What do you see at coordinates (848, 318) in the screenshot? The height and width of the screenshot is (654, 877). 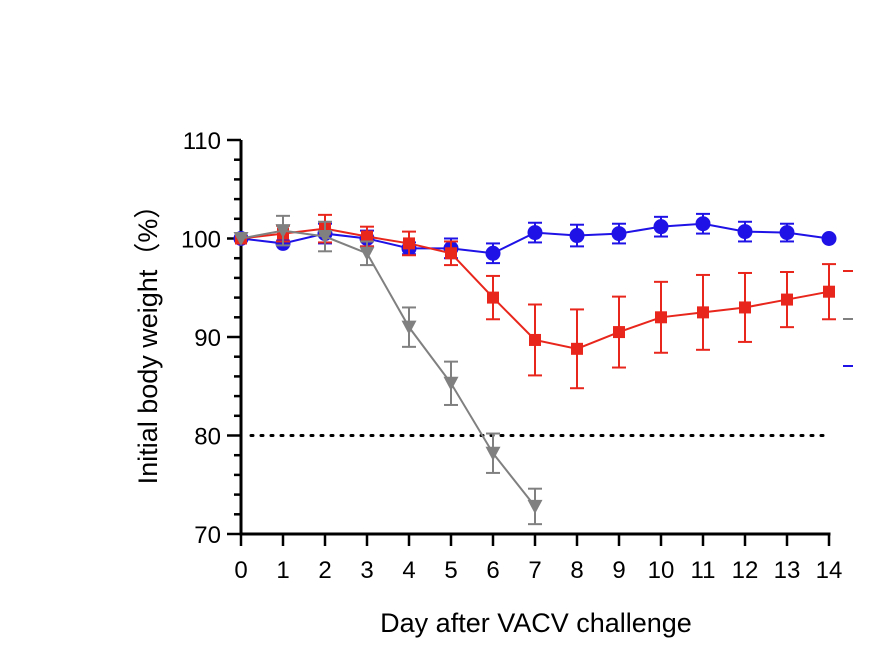 I see `clipped-legend-marks` at bounding box center [848, 318].